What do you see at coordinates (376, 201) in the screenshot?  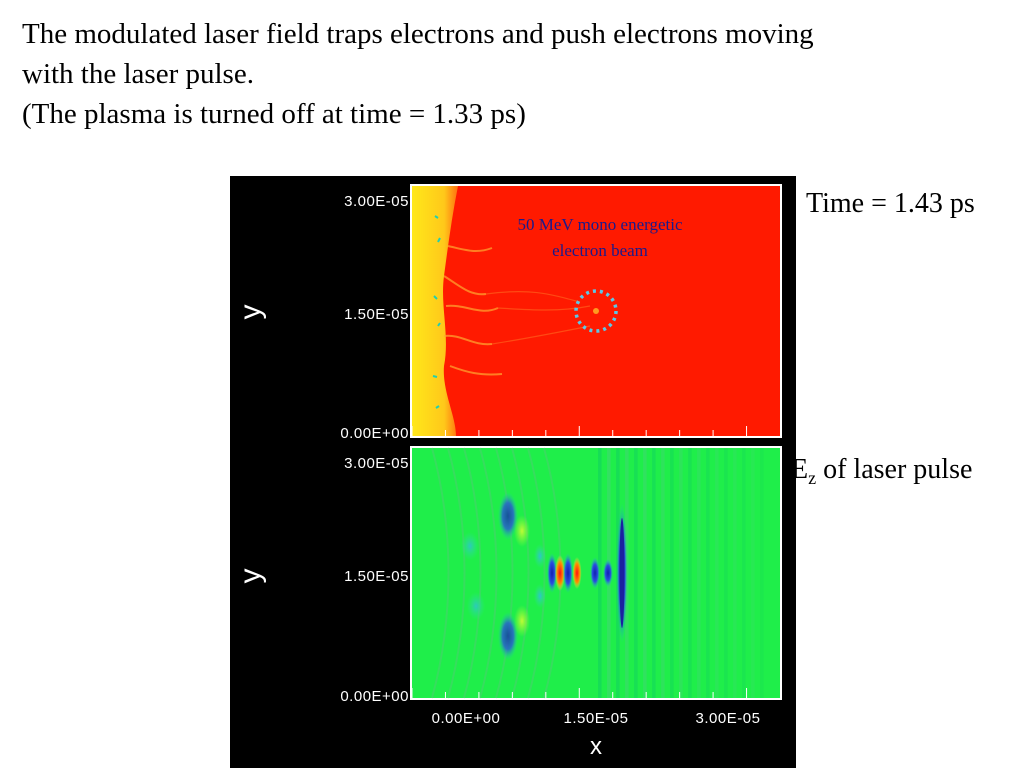 I see `top-ytick-max: 3.00E-05` at bounding box center [376, 201].